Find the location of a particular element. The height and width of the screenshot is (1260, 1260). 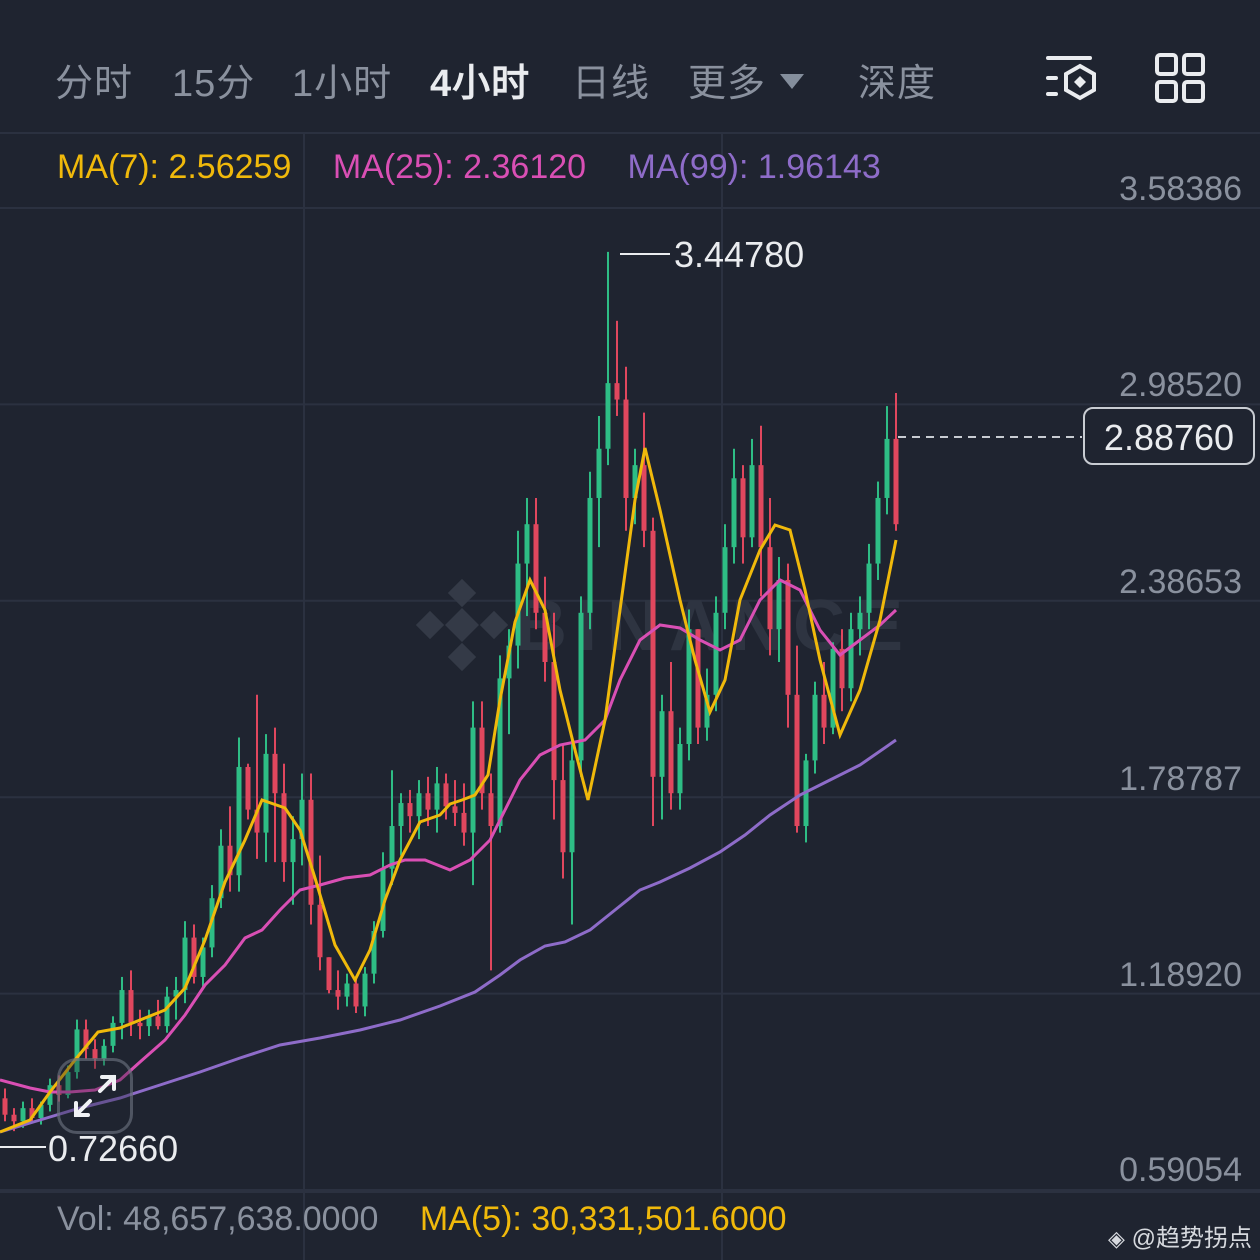

tab-daily: 日线 is located at coordinates (611, 84).